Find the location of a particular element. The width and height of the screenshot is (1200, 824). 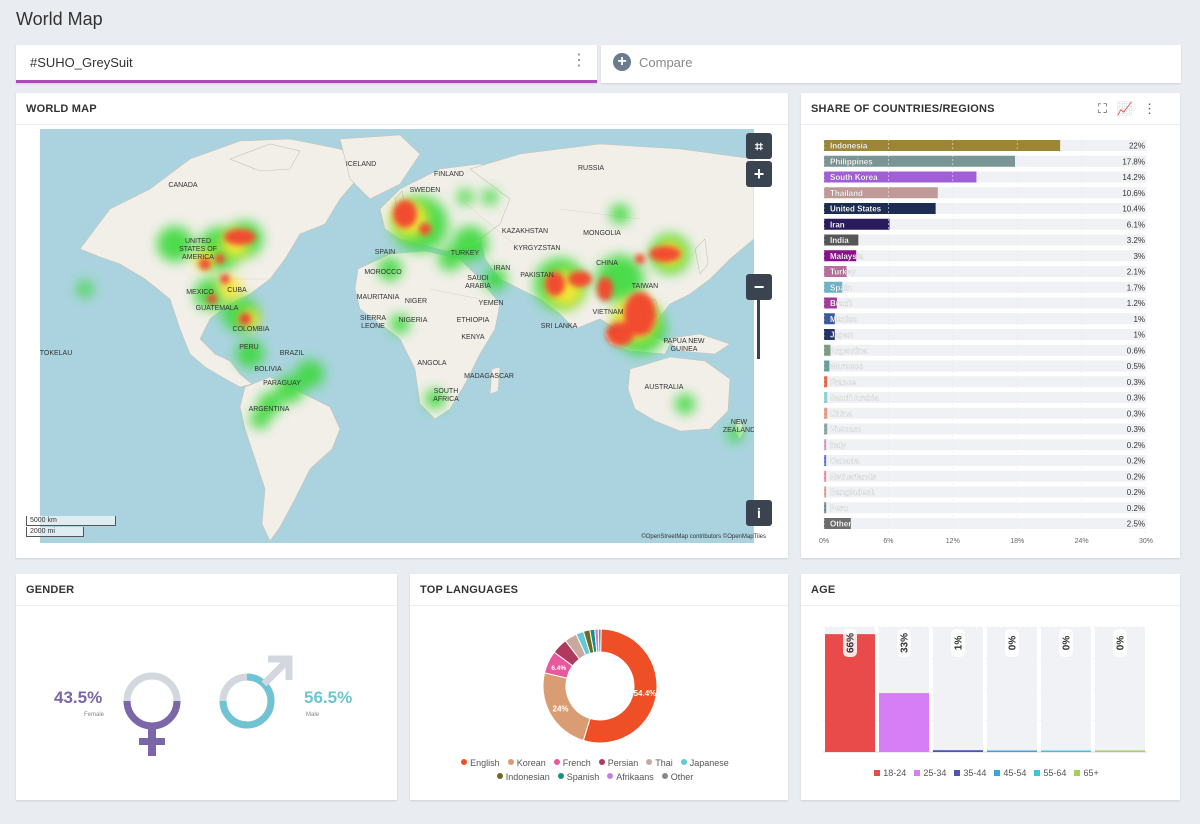

svg-text: IRAN is located at coordinates (502, 268).